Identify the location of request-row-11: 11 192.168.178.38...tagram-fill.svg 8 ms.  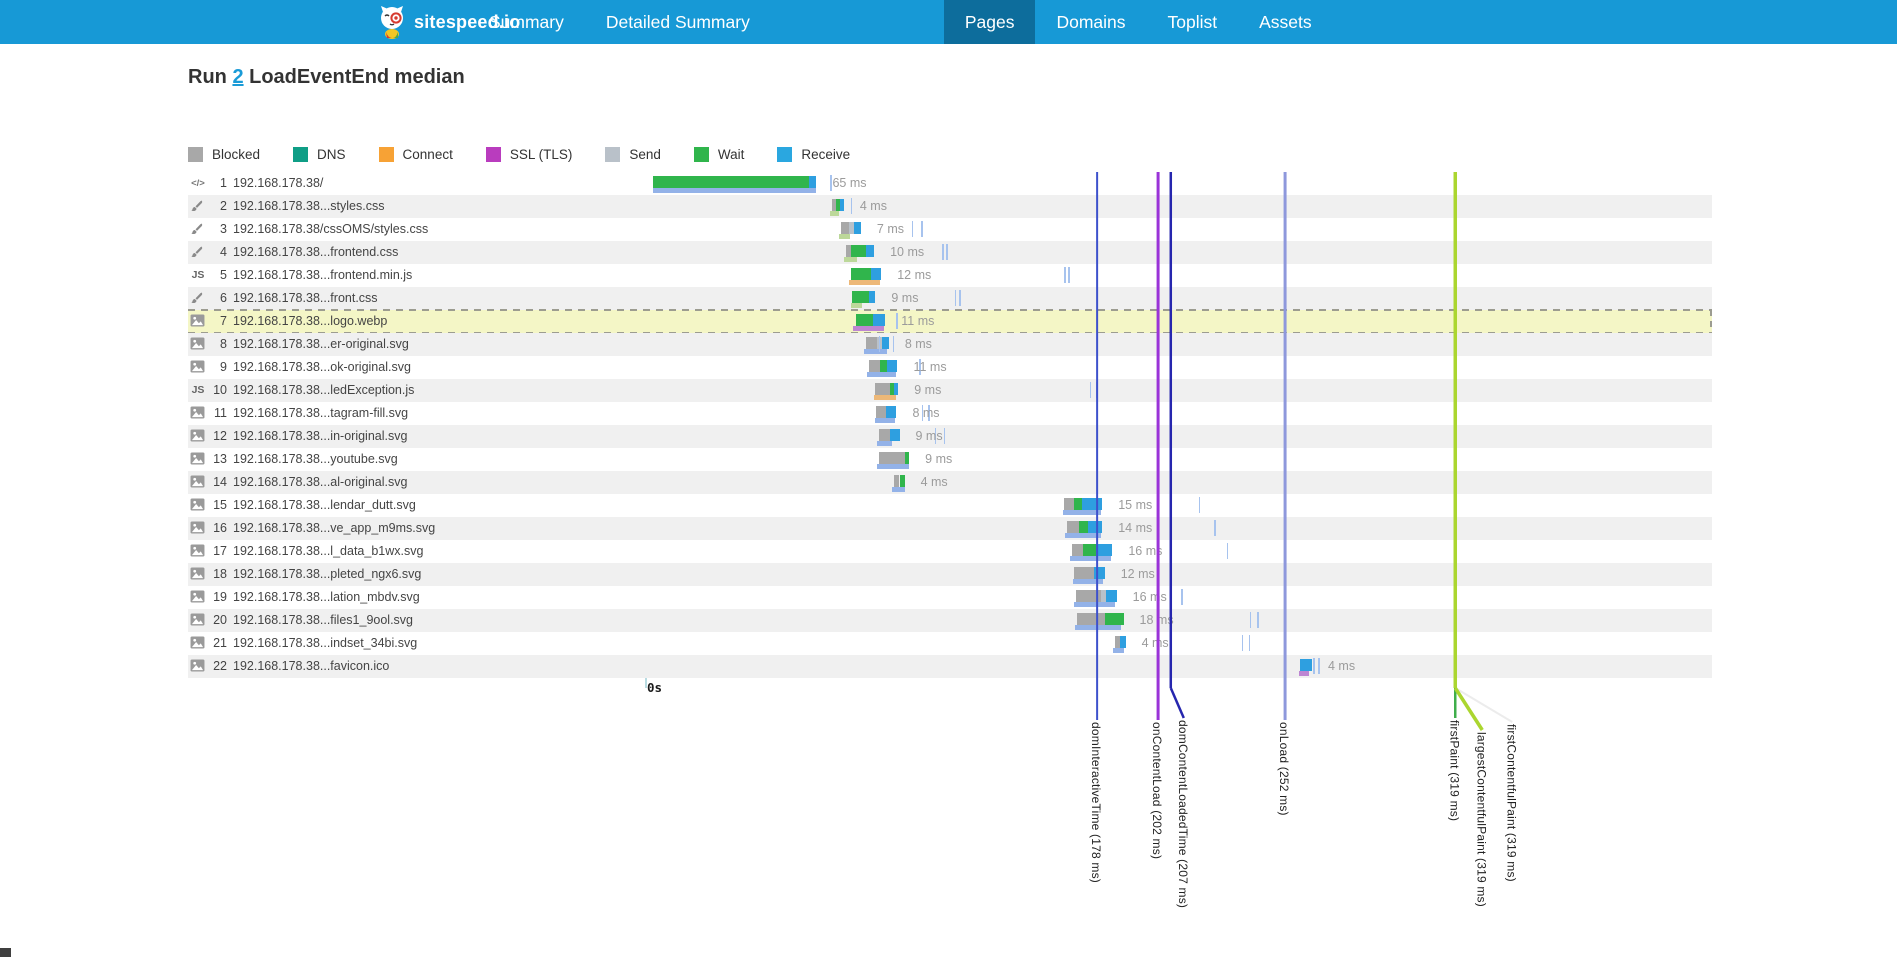
(950, 413).